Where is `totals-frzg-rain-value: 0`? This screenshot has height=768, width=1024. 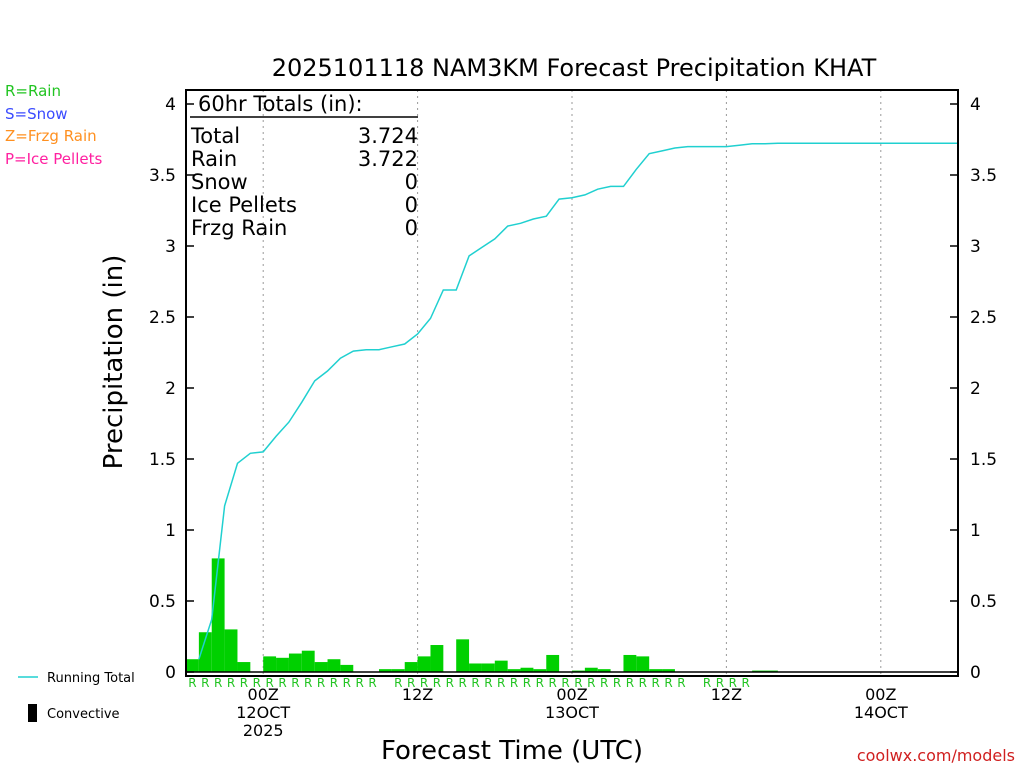
totals-frzg-rain-value: 0 is located at coordinates (411, 228).